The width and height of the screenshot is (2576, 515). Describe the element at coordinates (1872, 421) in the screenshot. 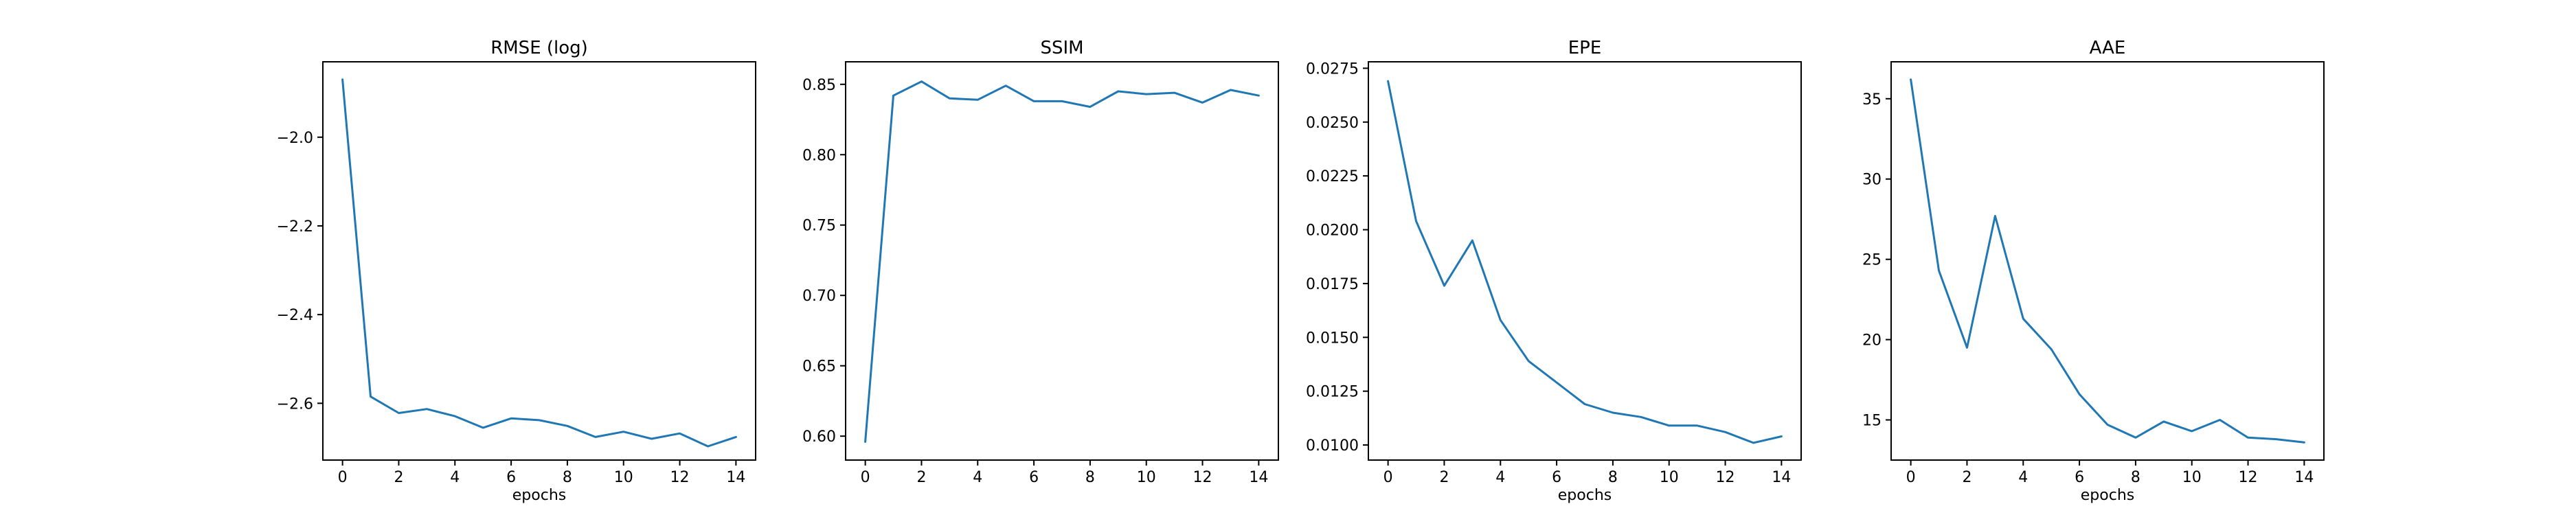

I see `y-tick-label: 15` at that location.